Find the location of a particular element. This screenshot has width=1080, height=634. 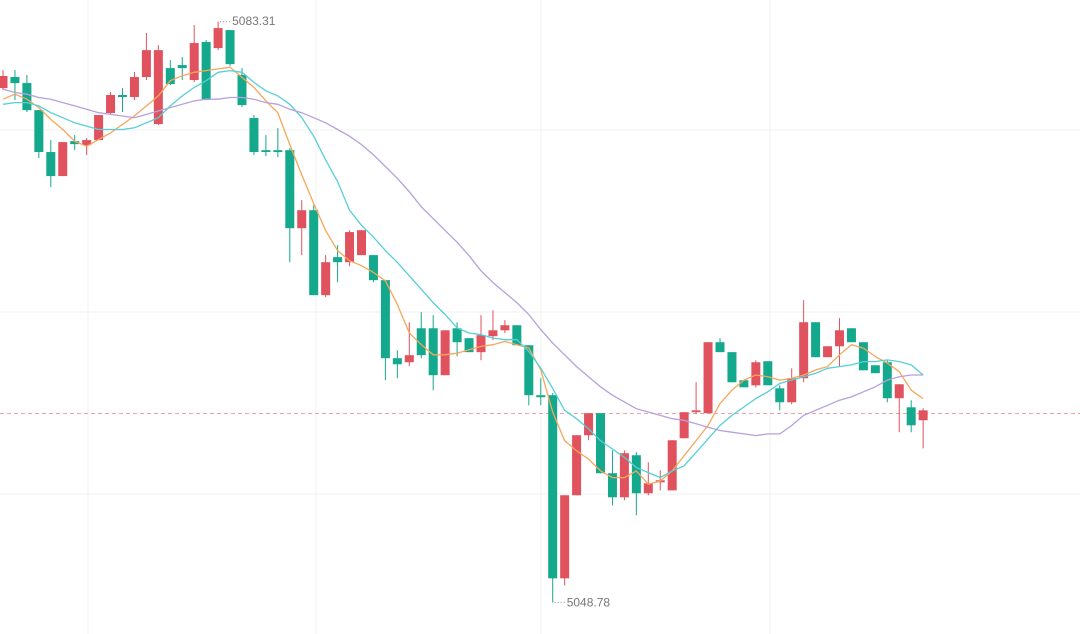

annotation-label: 5083.31 is located at coordinates (254, 21).